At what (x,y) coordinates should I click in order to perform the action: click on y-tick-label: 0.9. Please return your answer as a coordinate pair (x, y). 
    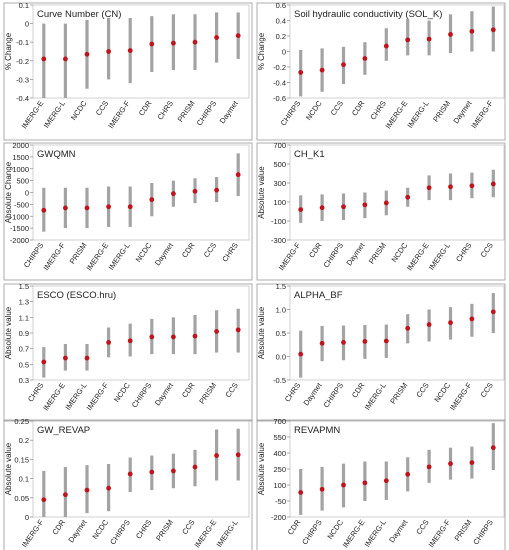
    Looking at the image, I should click on (24, 333).